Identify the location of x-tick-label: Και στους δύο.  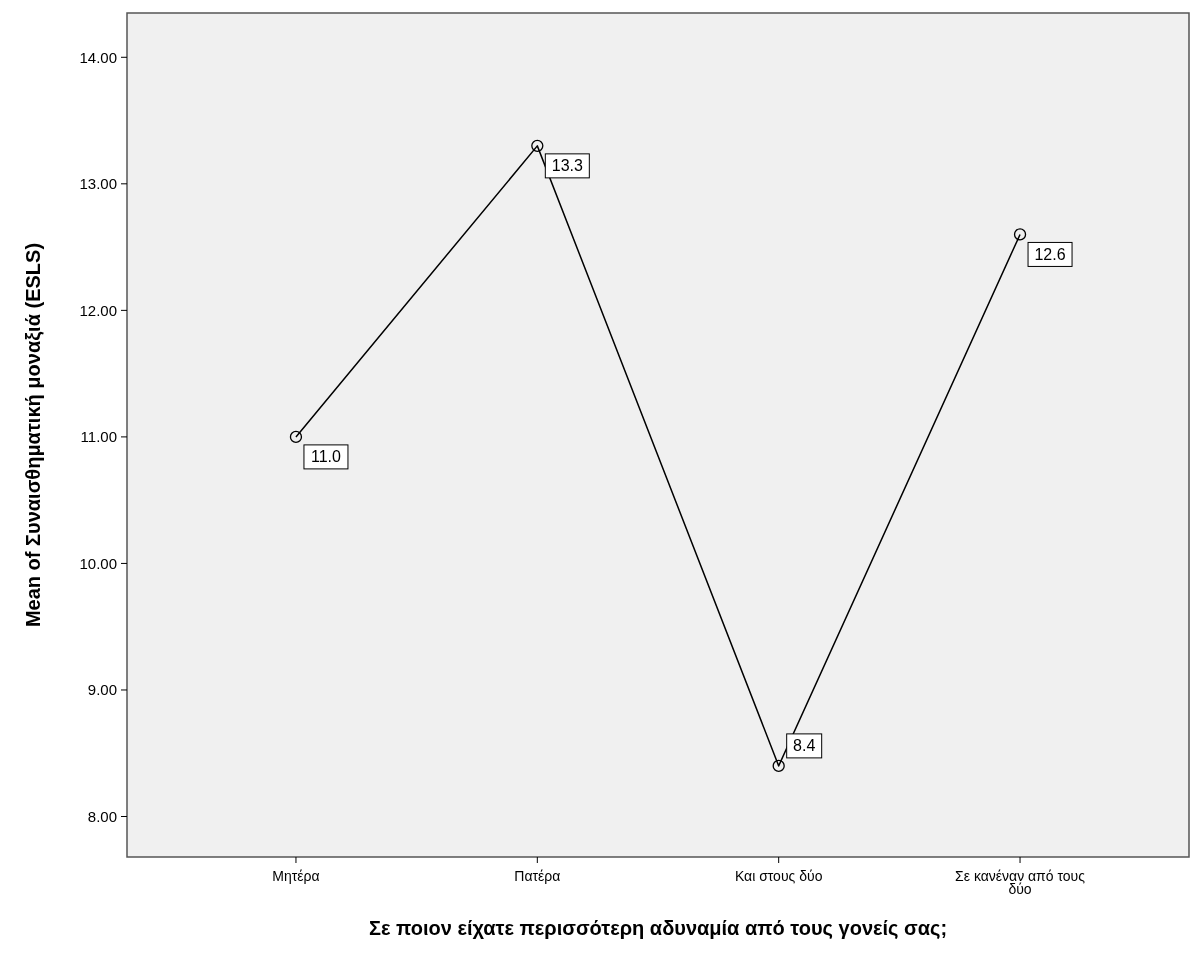
(778, 876).